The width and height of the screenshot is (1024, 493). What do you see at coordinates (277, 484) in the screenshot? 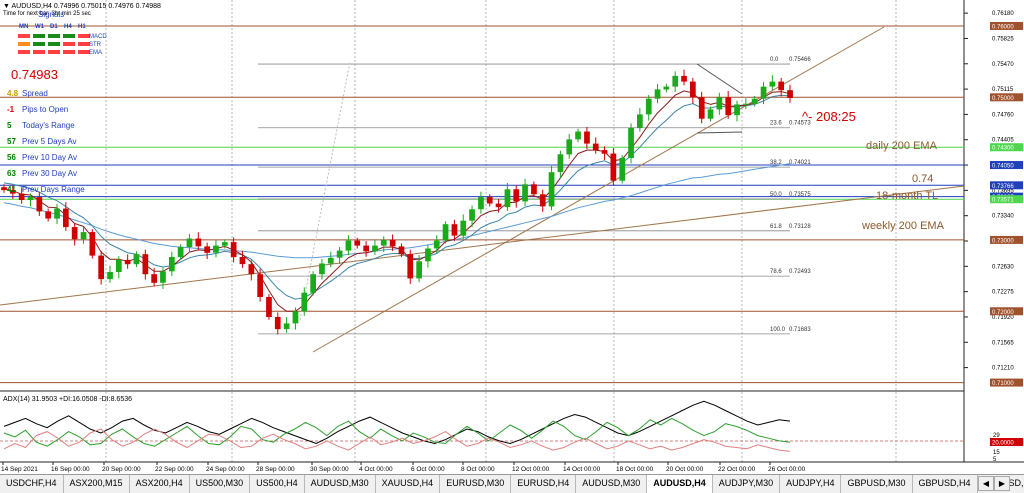
I see `chart-tab: US500,H4` at bounding box center [277, 484].